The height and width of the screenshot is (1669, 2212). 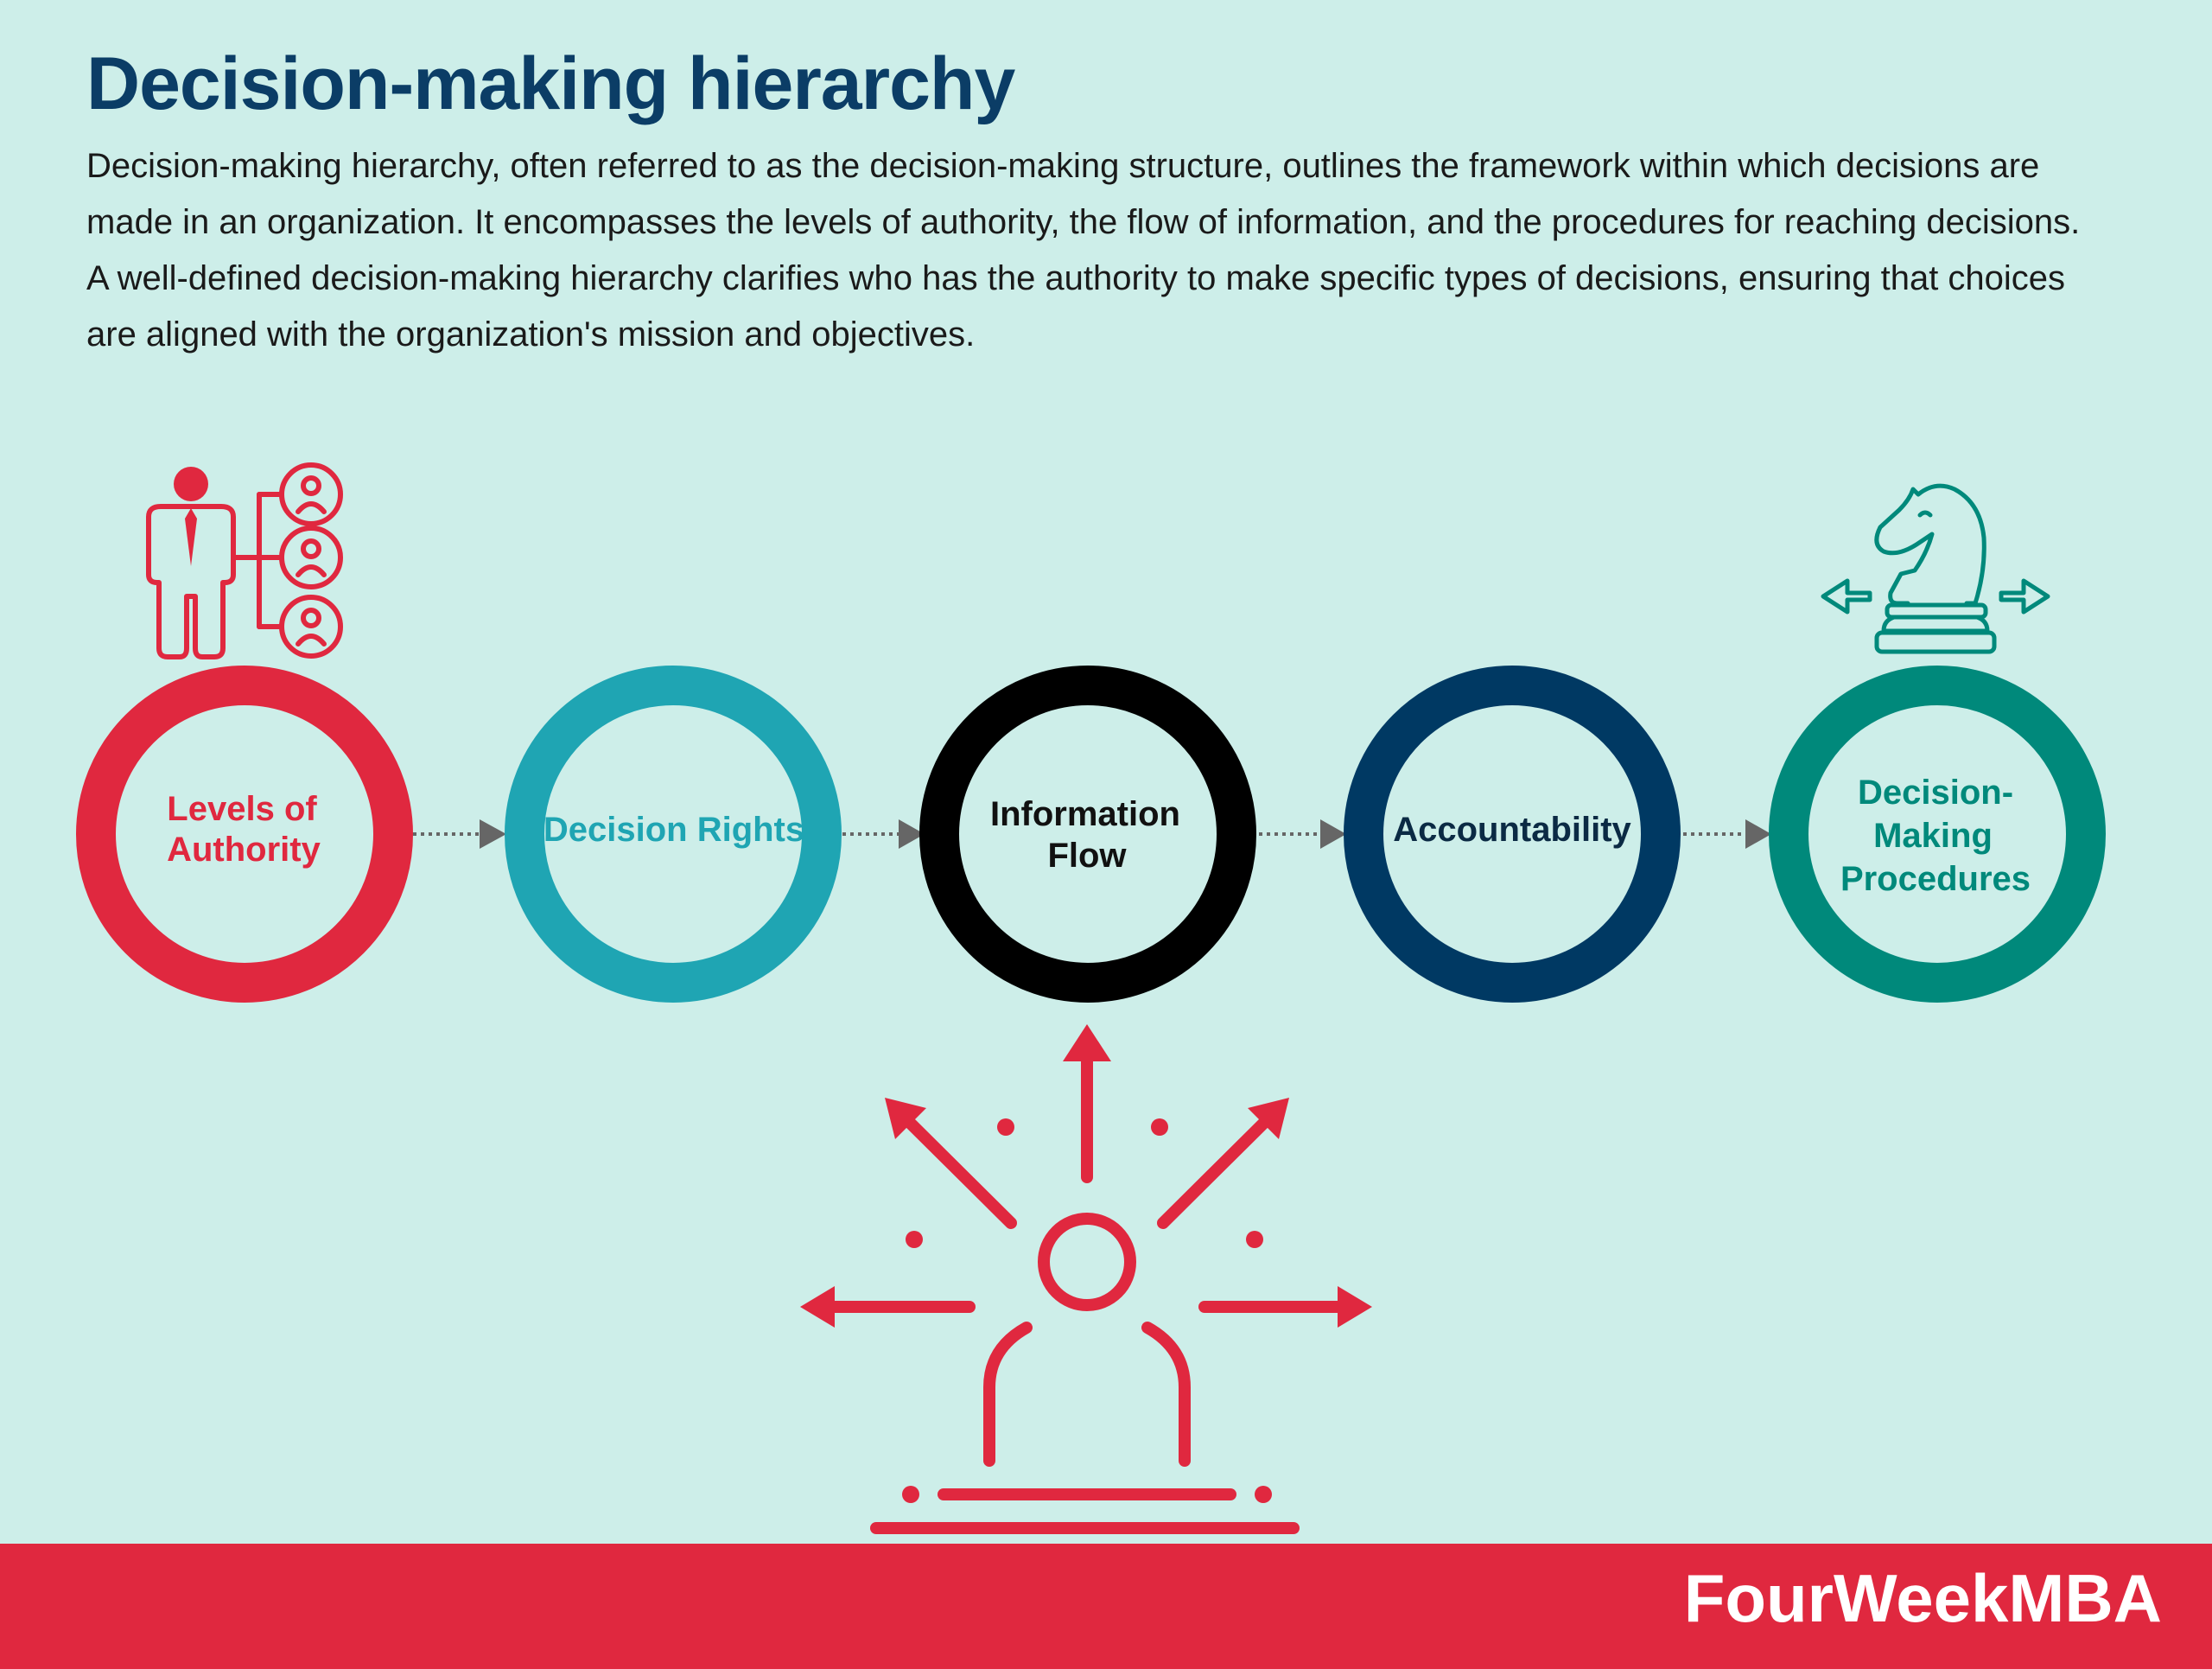 I want to click on label-procedures-line1: Decision-, so click(x=1935, y=793).